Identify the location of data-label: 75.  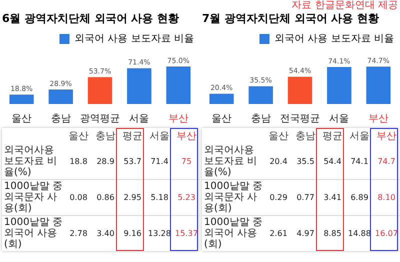
(186, 162).